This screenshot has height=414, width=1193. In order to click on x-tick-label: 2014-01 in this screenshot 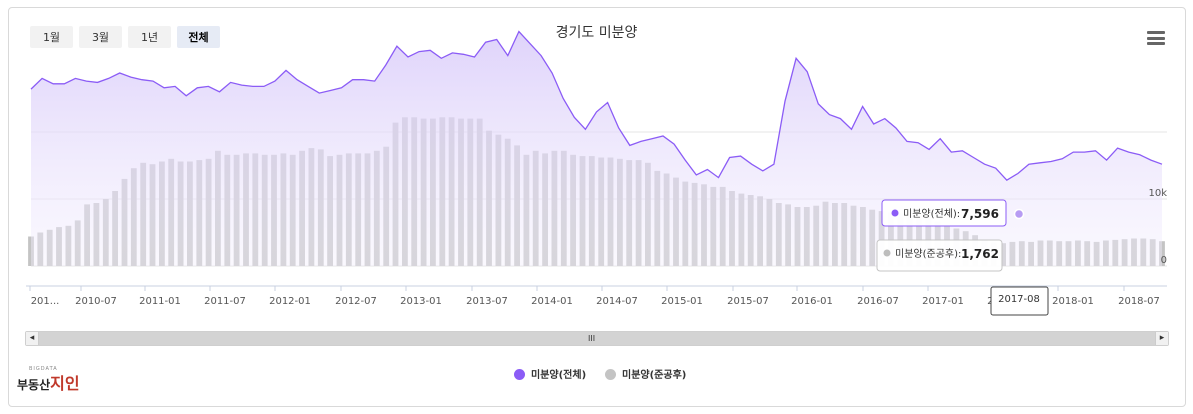, I will do `click(552, 301)`.